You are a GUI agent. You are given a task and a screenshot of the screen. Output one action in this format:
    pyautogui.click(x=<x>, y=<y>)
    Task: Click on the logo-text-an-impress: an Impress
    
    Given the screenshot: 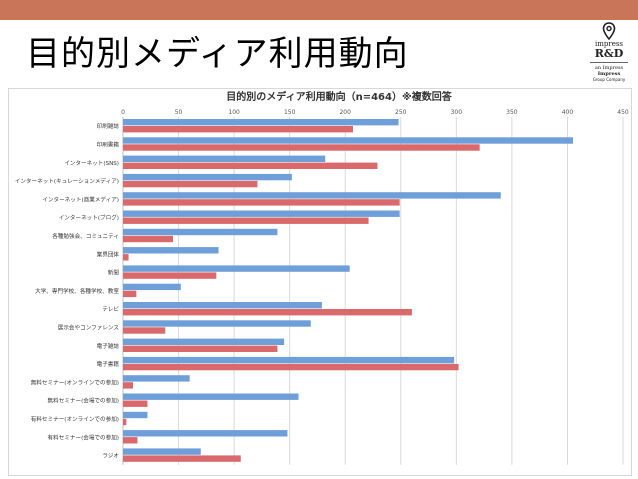 What is the action you would take?
    pyautogui.click(x=609, y=68)
    